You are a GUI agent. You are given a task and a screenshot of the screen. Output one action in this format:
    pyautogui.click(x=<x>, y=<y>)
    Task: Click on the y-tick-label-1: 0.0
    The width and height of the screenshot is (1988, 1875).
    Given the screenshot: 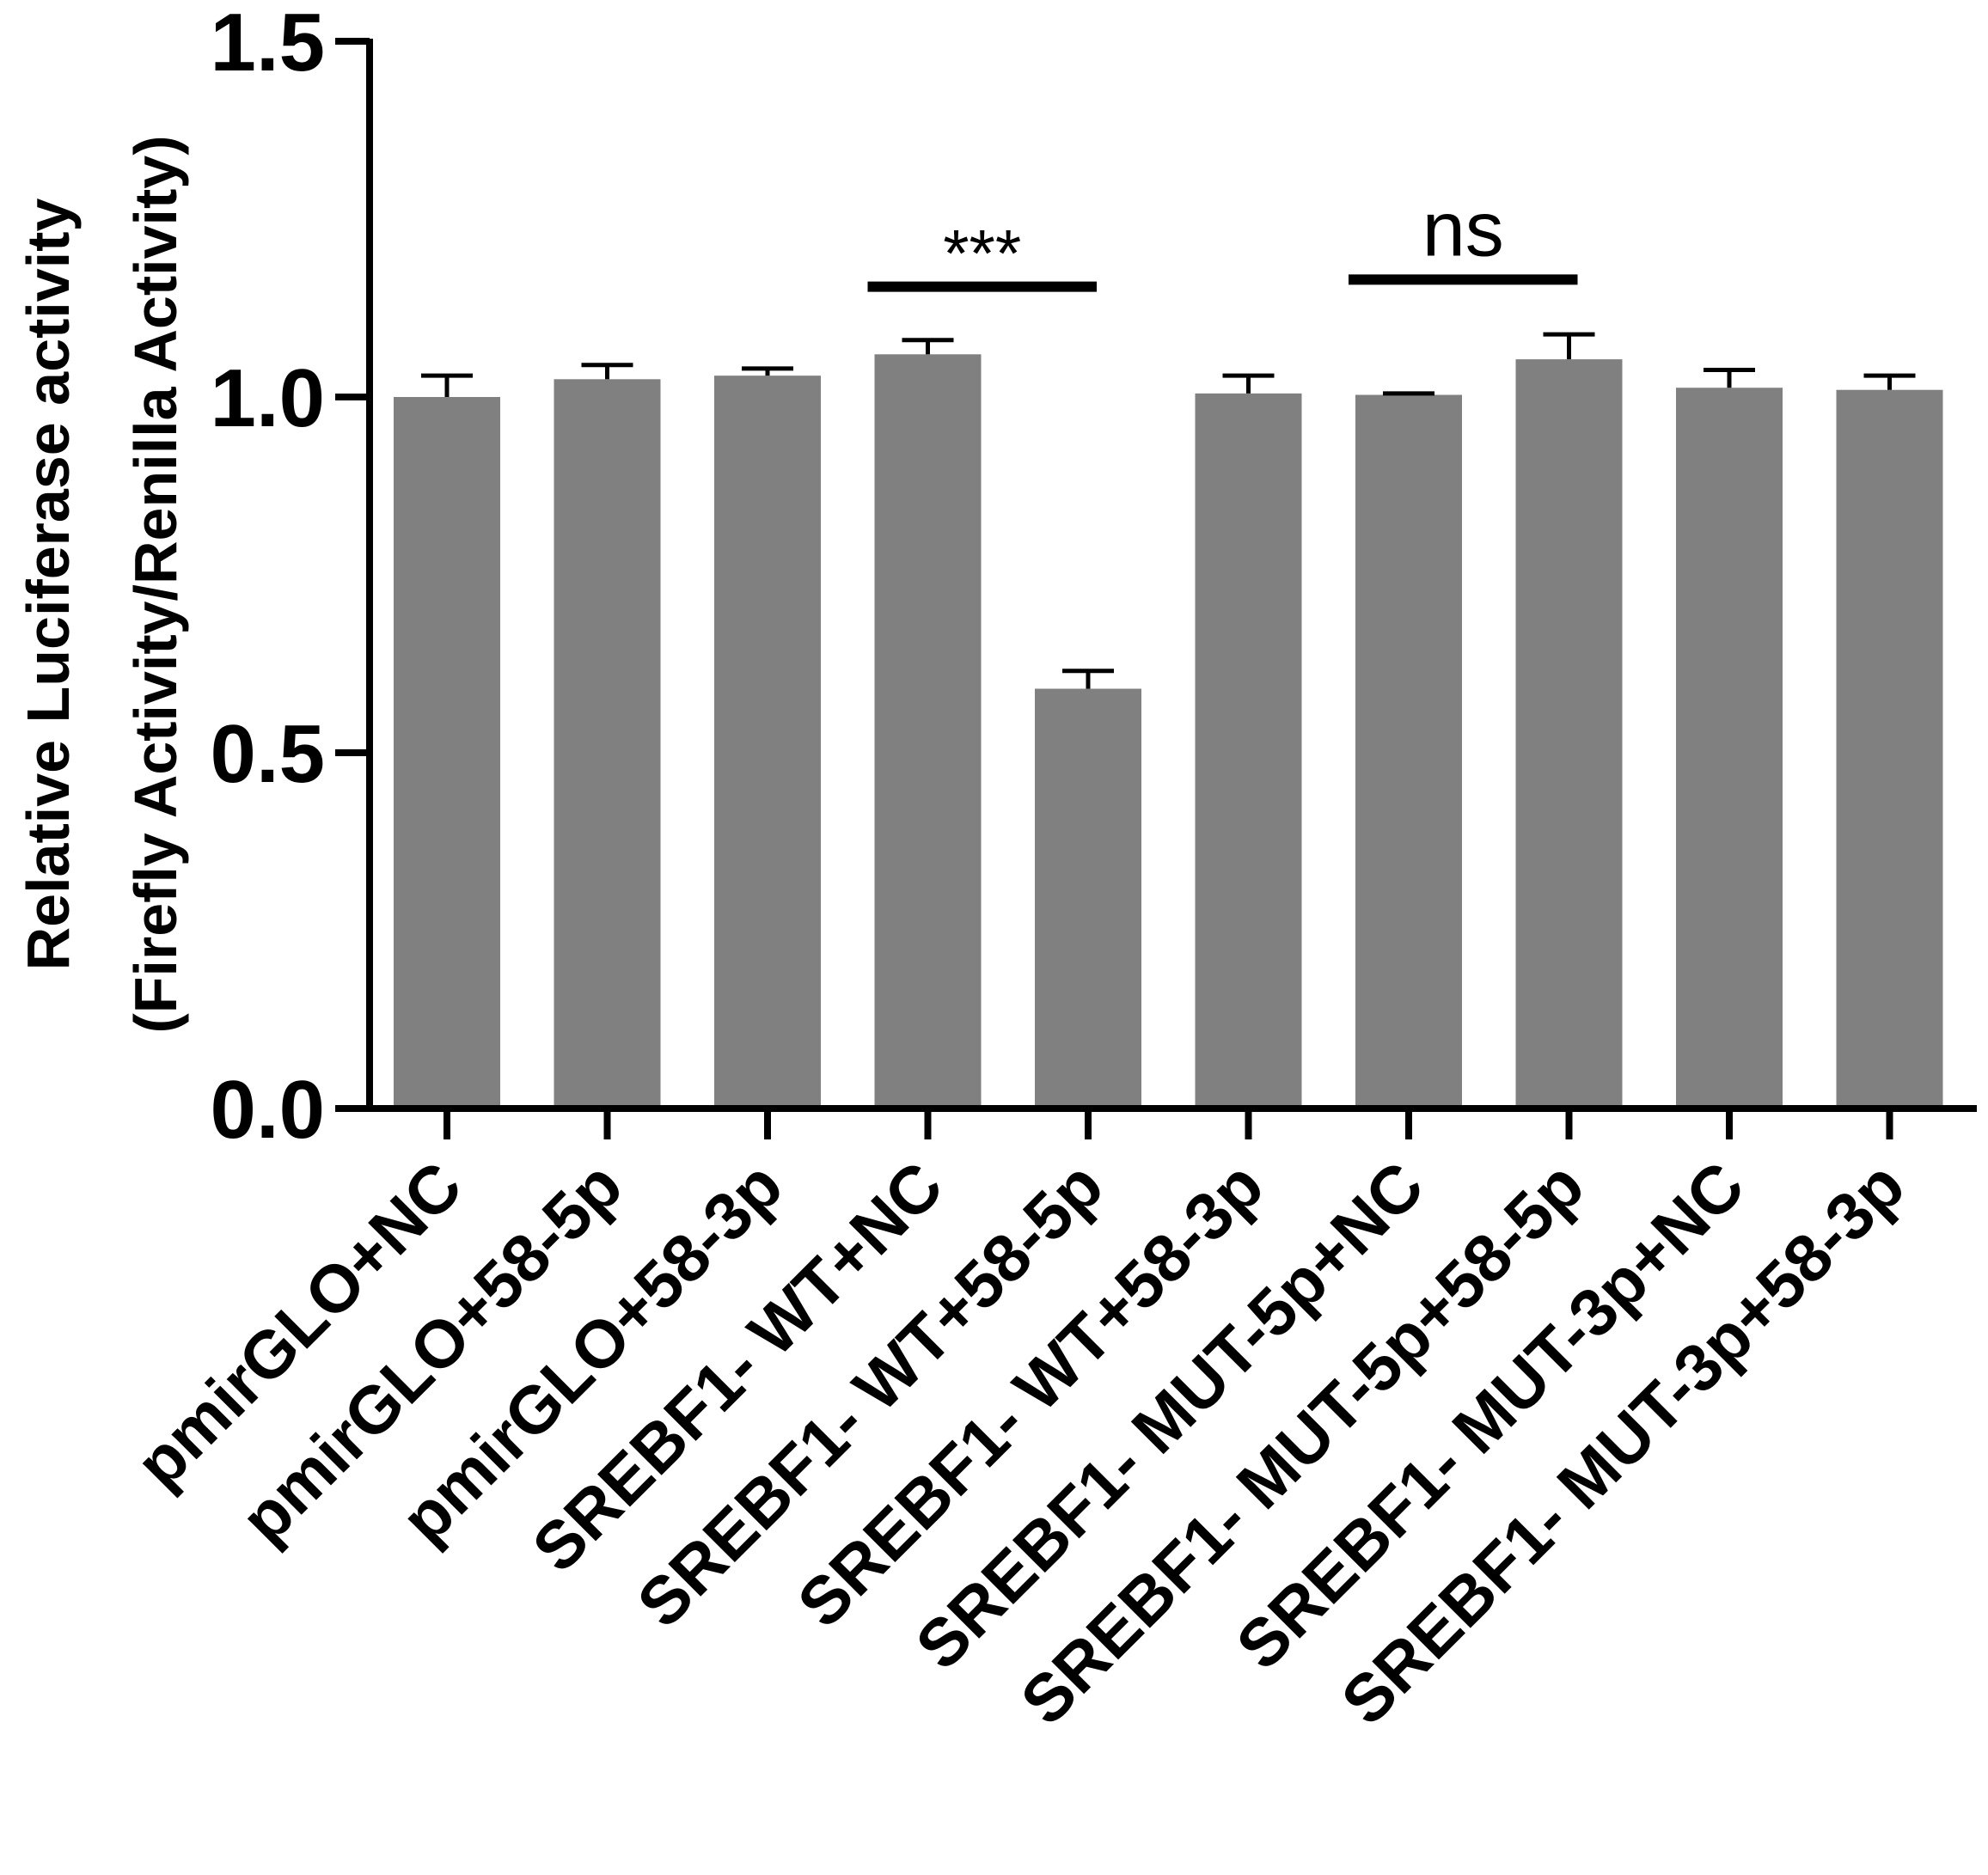 What is the action you would take?
    pyautogui.click(x=268, y=1110)
    